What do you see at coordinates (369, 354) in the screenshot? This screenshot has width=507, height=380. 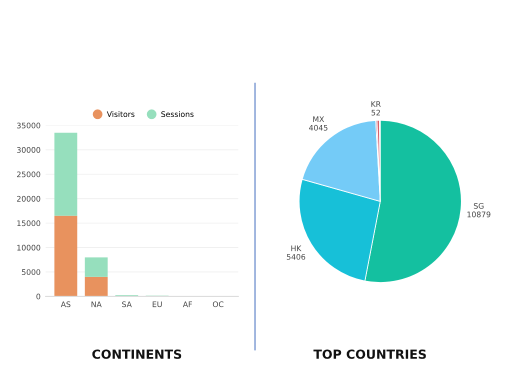 I see `text: TOP COUNTRIES` at bounding box center [369, 354].